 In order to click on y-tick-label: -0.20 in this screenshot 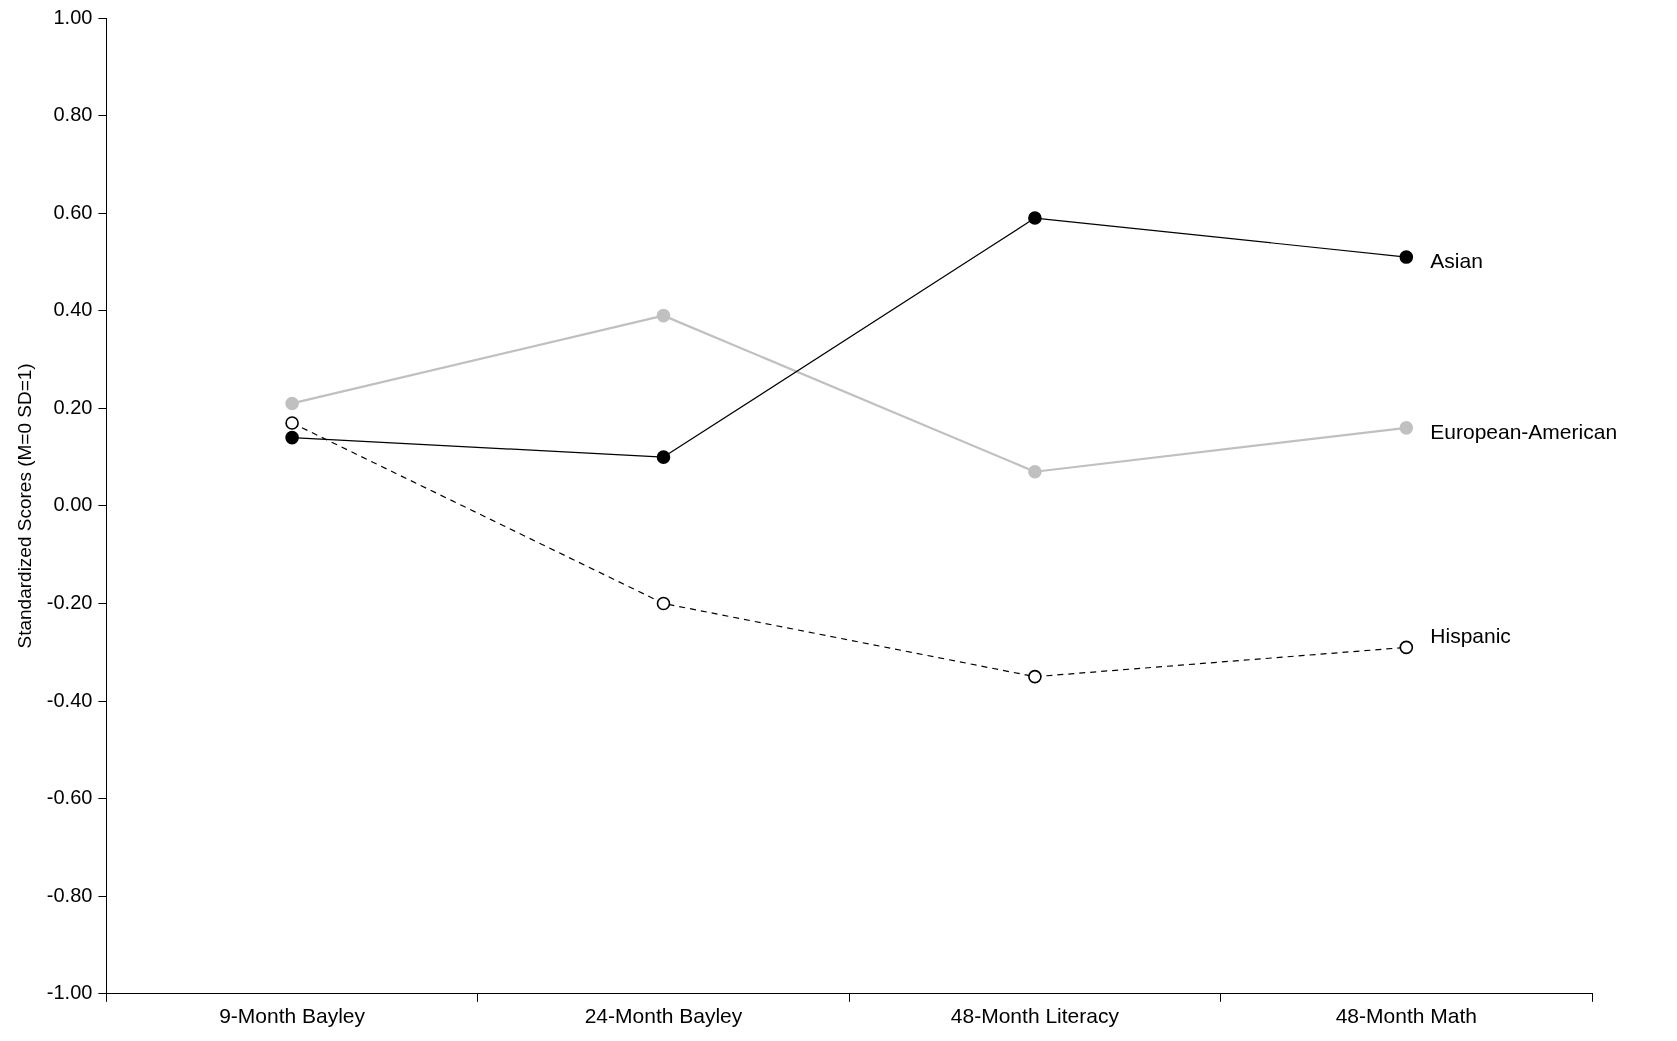, I will do `click(69, 602)`.